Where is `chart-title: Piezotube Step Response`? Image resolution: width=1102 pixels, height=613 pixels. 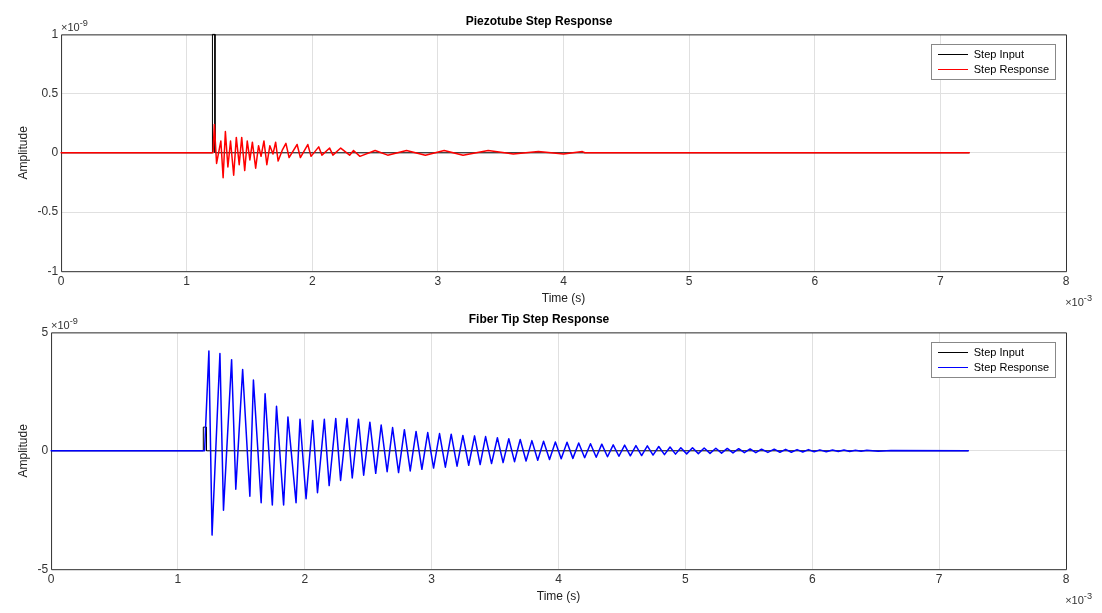 chart-title: Piezotube Step Response is located at coordinates (539, 20).